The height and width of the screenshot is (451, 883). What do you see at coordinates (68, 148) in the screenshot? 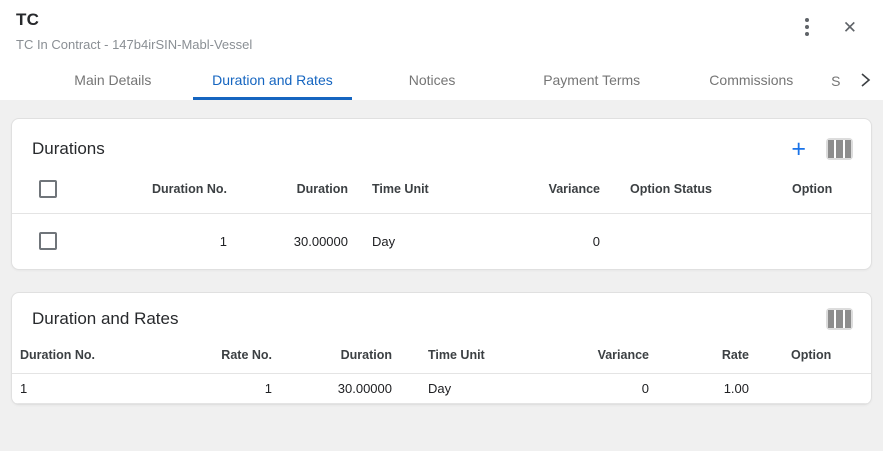
I see `durations-title: Durations` at bounding box center [68, 148].